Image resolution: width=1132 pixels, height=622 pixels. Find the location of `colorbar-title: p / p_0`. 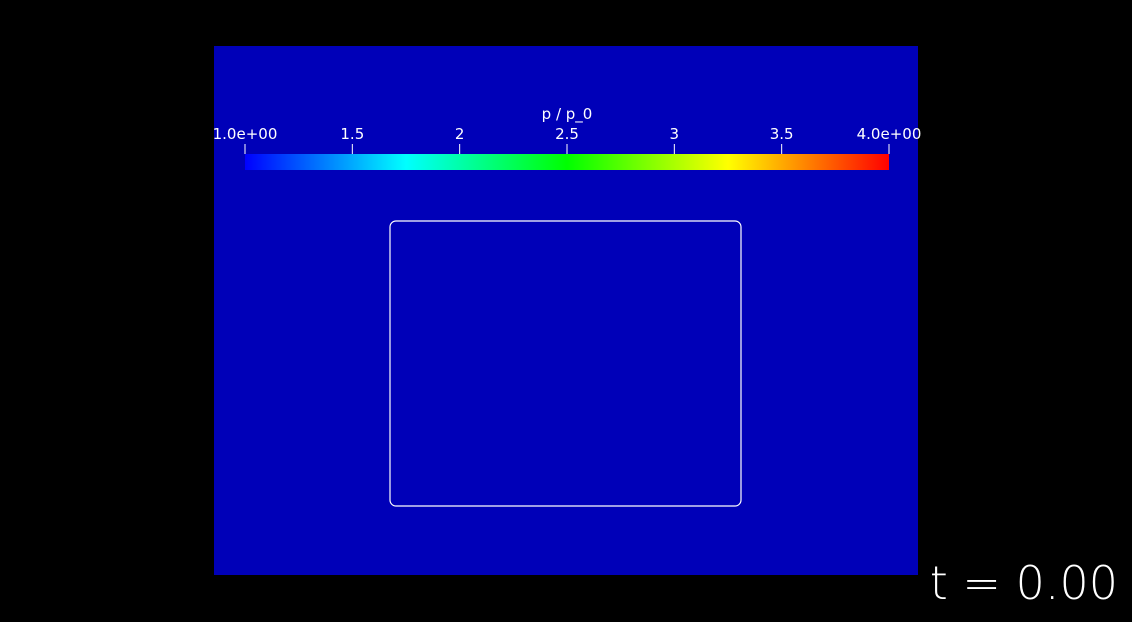

colorbar-title: p / p_0 is located at coordinates (567, 114).